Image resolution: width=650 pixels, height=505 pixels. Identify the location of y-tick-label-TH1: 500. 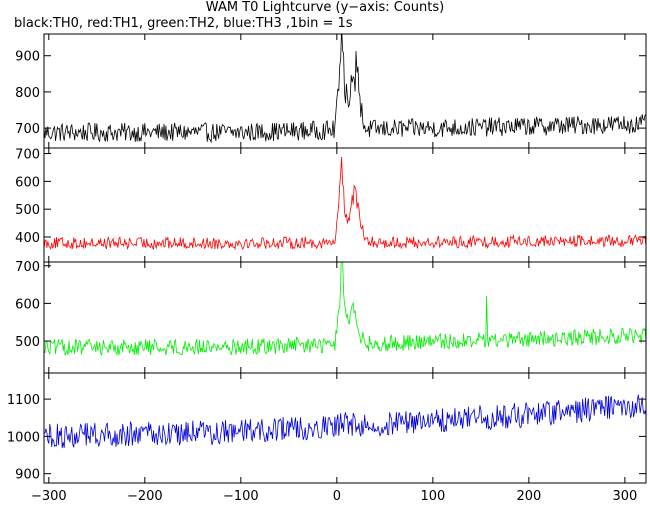
(27, 210).